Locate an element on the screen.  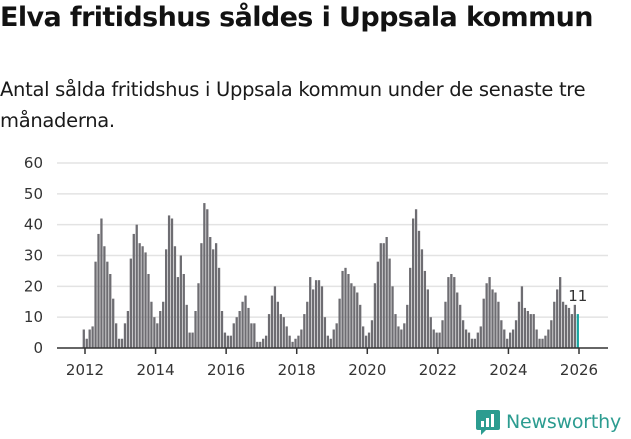
y-tick-label: 10 is located at coordinates (33, 317).